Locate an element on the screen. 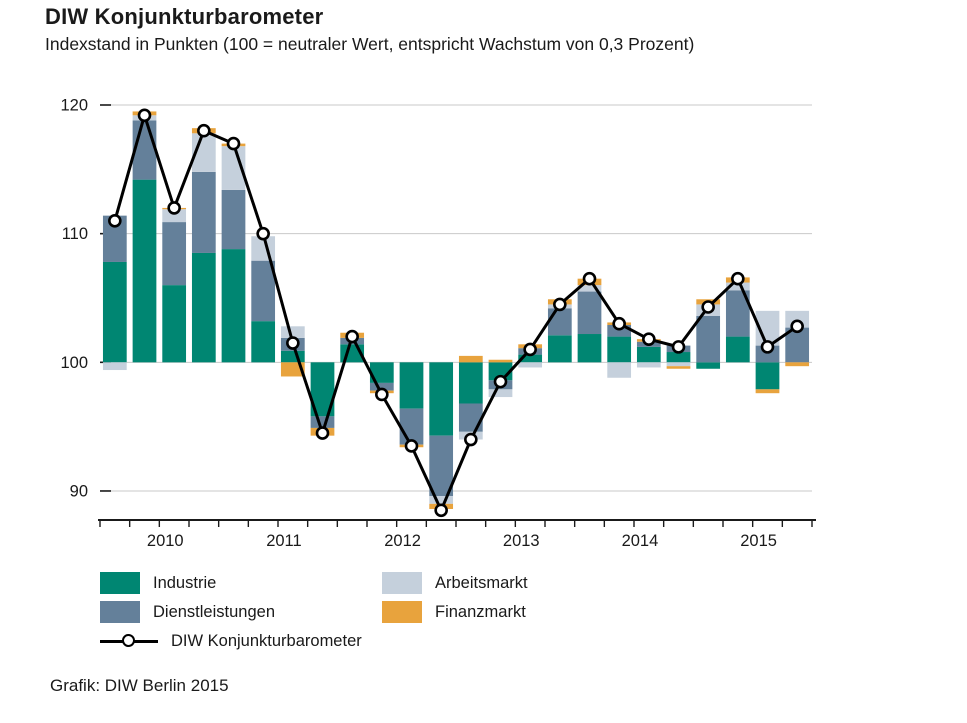 The height and width of the screenshot is (723, 967). legend-item-barometer-line: DIW Konjunkturbarometer is located at coordinates (231, 641).